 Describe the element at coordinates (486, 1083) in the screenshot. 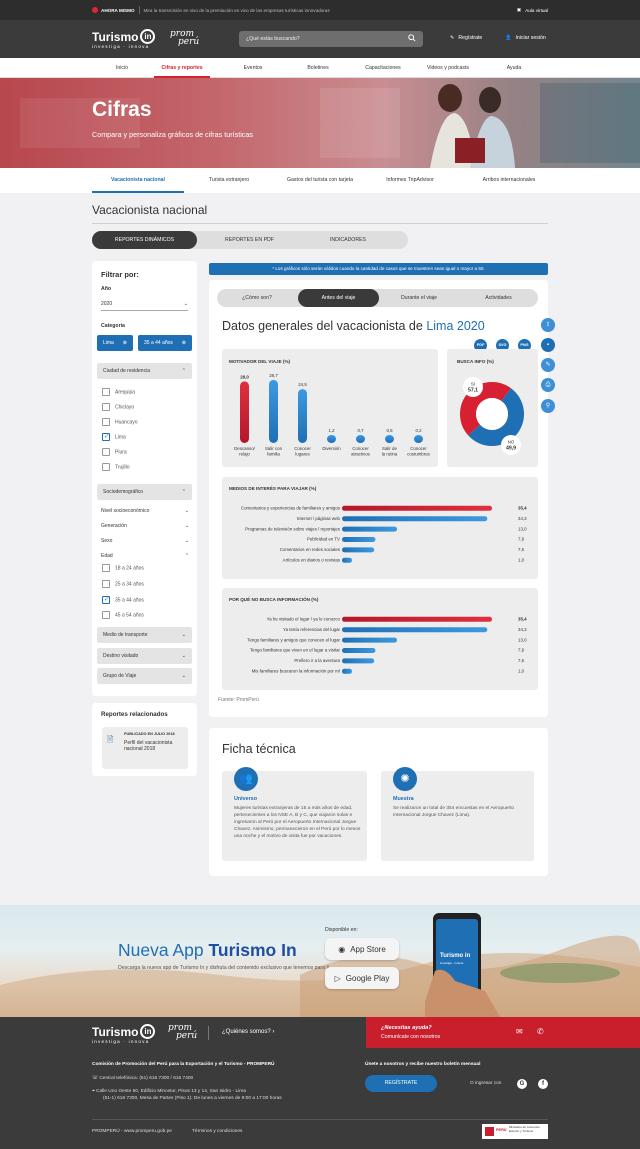

I see `or-login-label: O ingresar con` at that location.